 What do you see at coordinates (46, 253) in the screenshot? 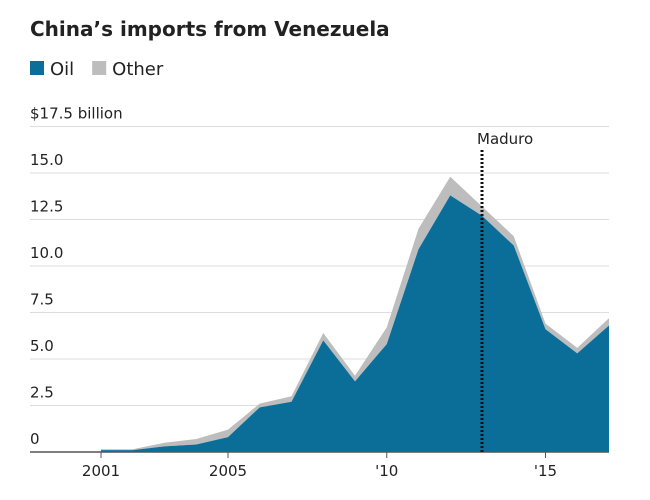
I see `y-tick-label: 10.0` at bounding box center [46, 253].